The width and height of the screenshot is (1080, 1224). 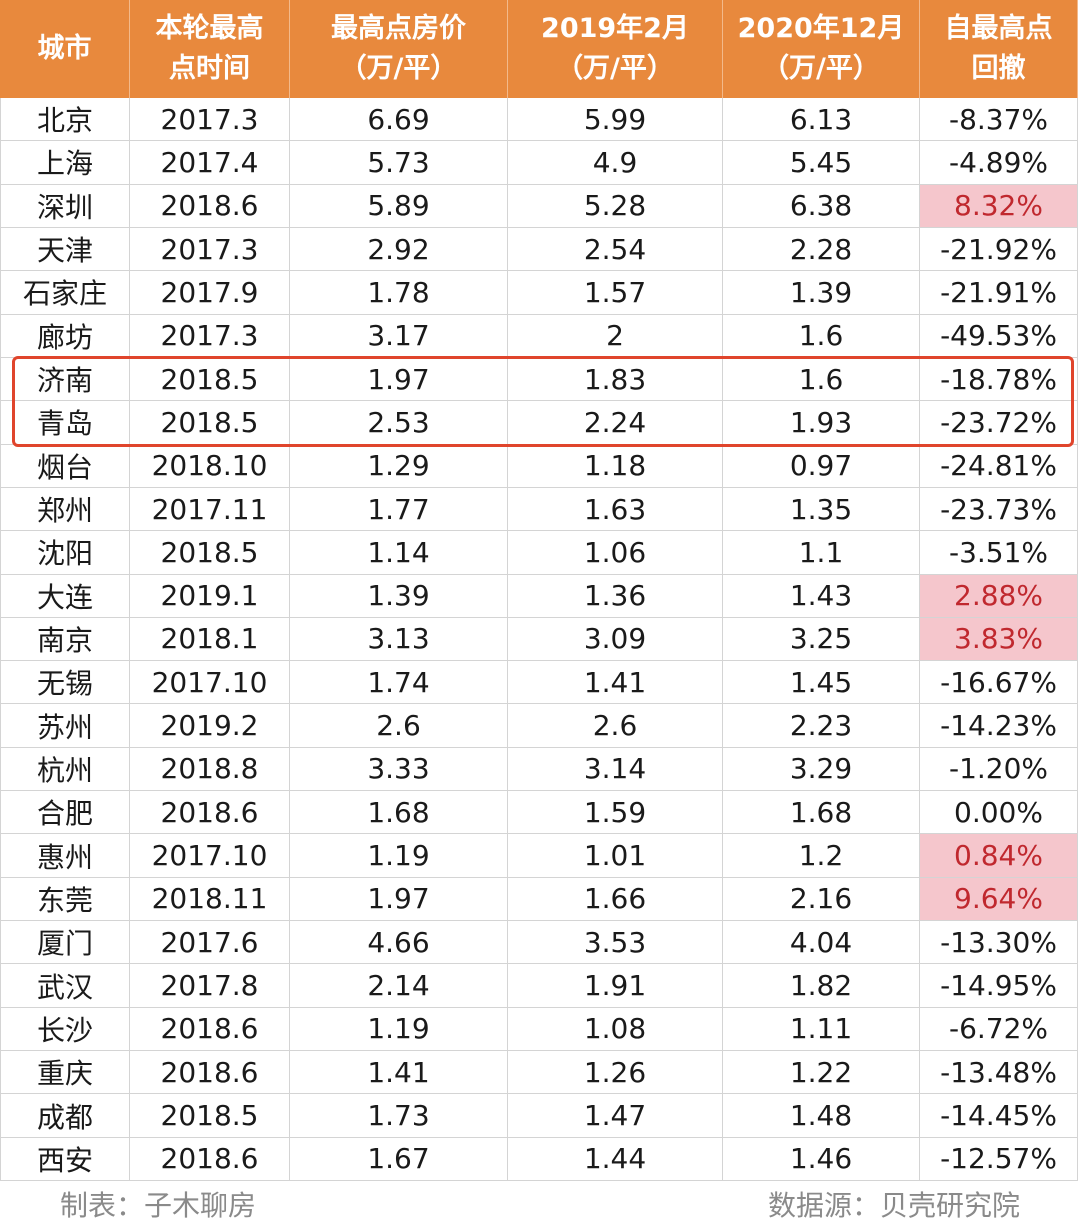 I want to click on highlight-box, so click(x=543, y=401).